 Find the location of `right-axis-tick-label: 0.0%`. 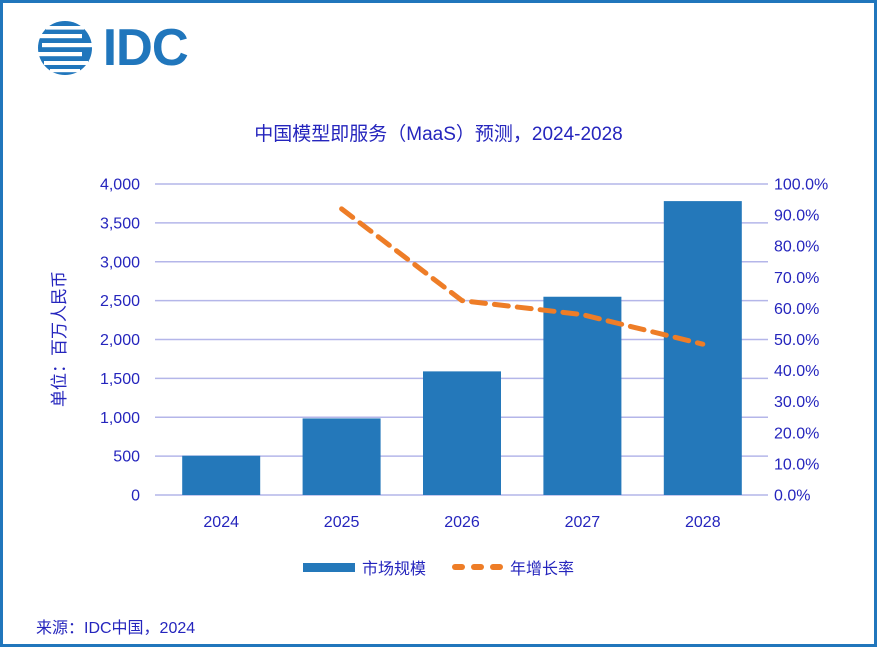

right-axis-tick-label: 0.0% is located at coordinates (792, 496).